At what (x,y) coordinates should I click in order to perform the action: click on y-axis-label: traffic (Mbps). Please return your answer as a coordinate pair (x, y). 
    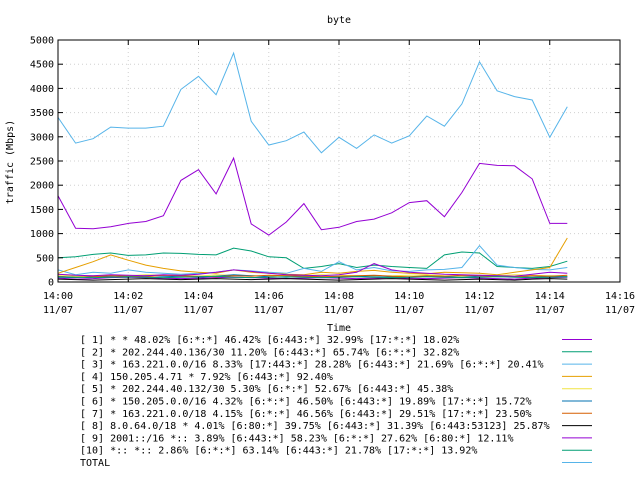
    Looking at the image, I should click on (10, 162).